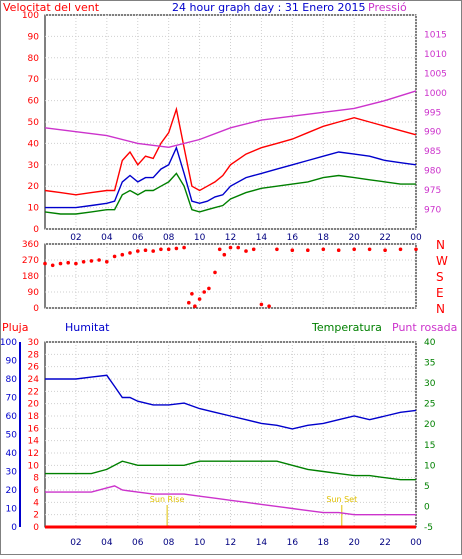 The width and height of the screenshot is (462, 559). What do you see at coordinates (200, 543) in the screenshot?
I see `x-tick-label: 10` at bounding box center [200, 543].